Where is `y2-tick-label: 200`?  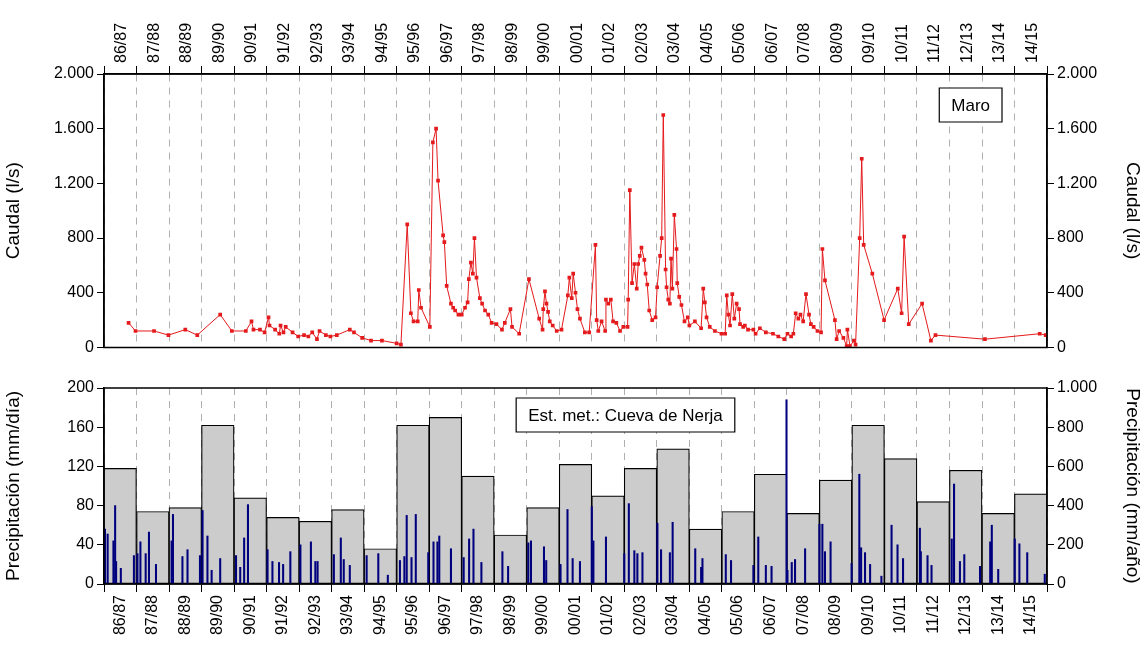 y2-tick-label: 200 is located at coordinates (1070, 544).